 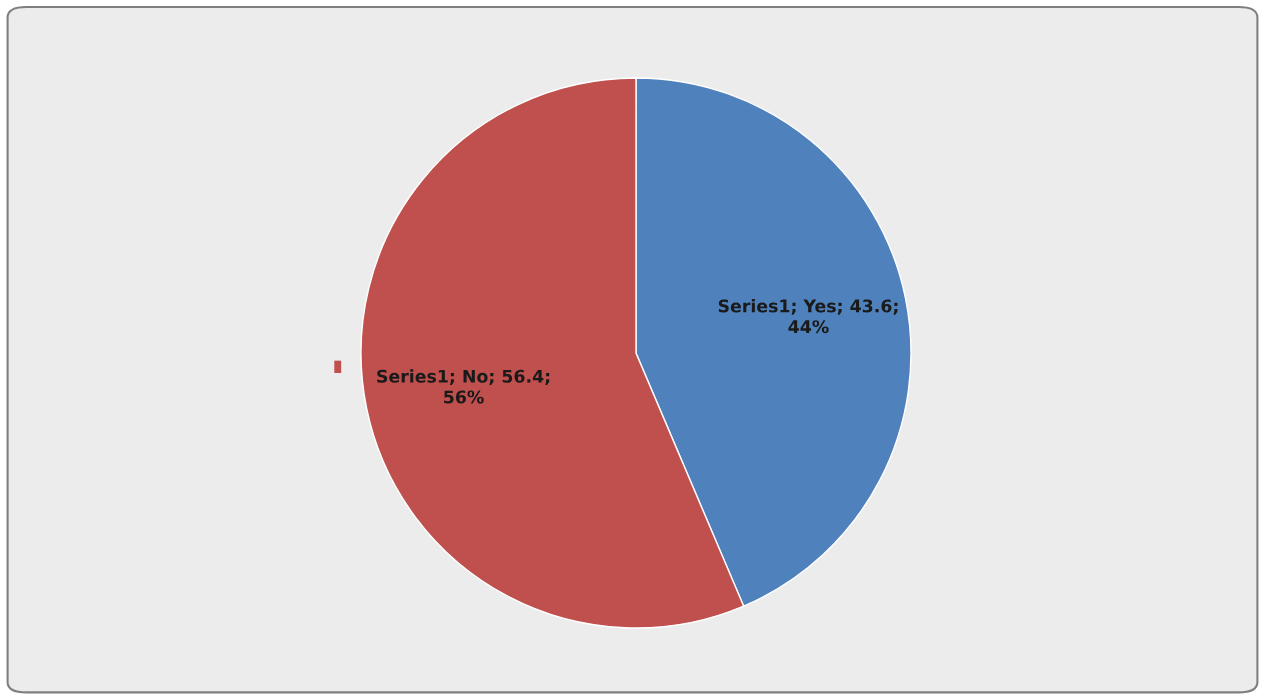 I want to click on data-label: Series1; Yes; 43.6; 44%, so click(x=808, y=316).